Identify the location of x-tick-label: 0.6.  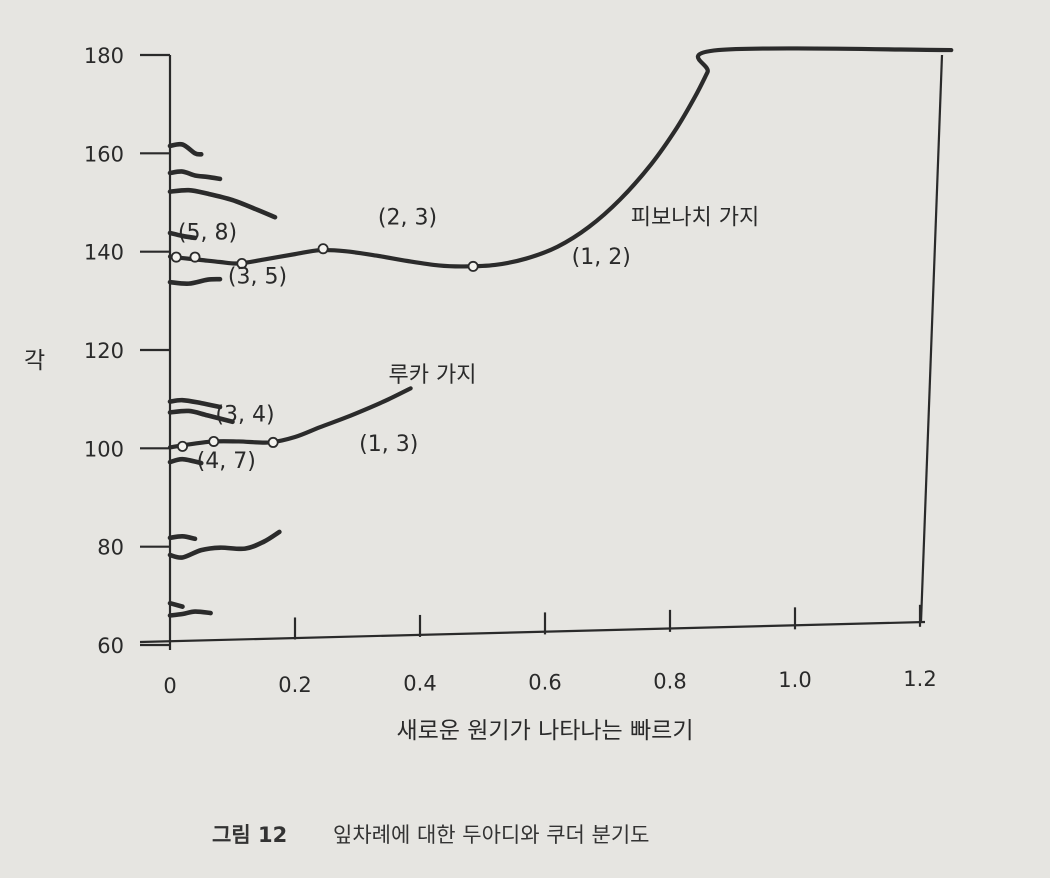
(544, 682).